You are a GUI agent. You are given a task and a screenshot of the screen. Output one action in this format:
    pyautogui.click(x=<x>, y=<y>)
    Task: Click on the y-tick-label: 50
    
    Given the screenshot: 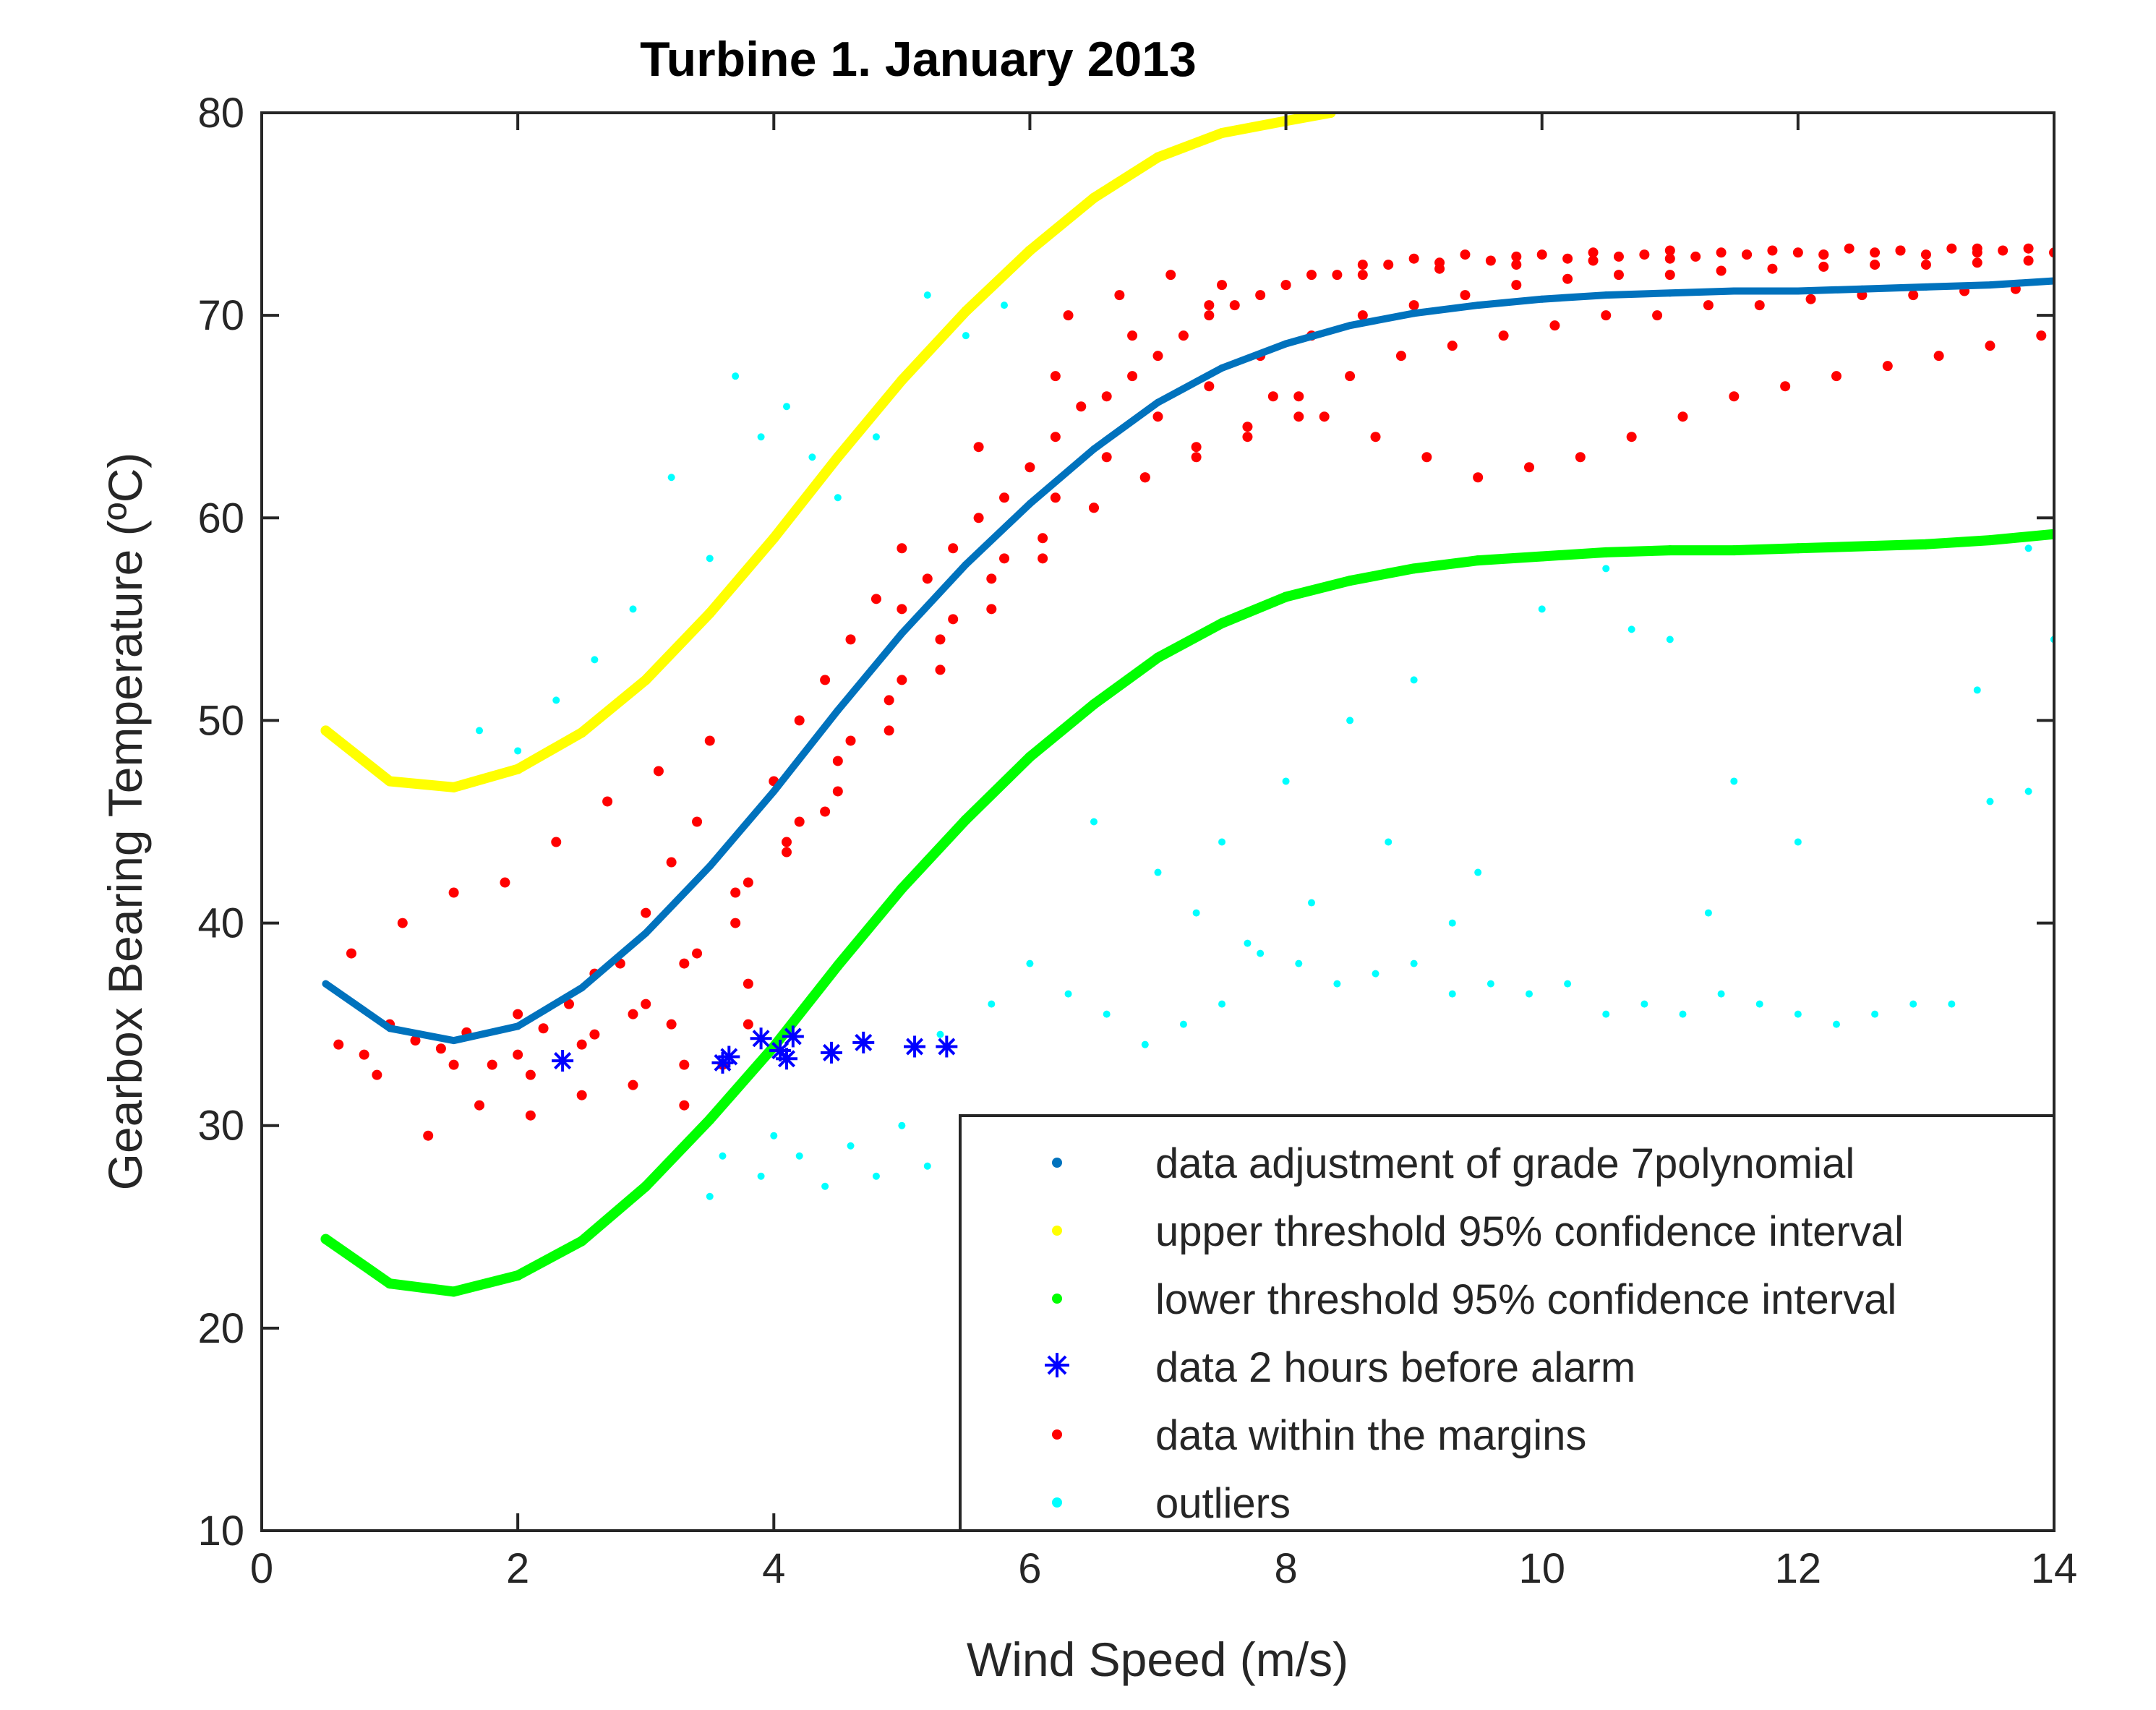 What is the action you would take?
    pyautogui.click(x=221, y=720)
    